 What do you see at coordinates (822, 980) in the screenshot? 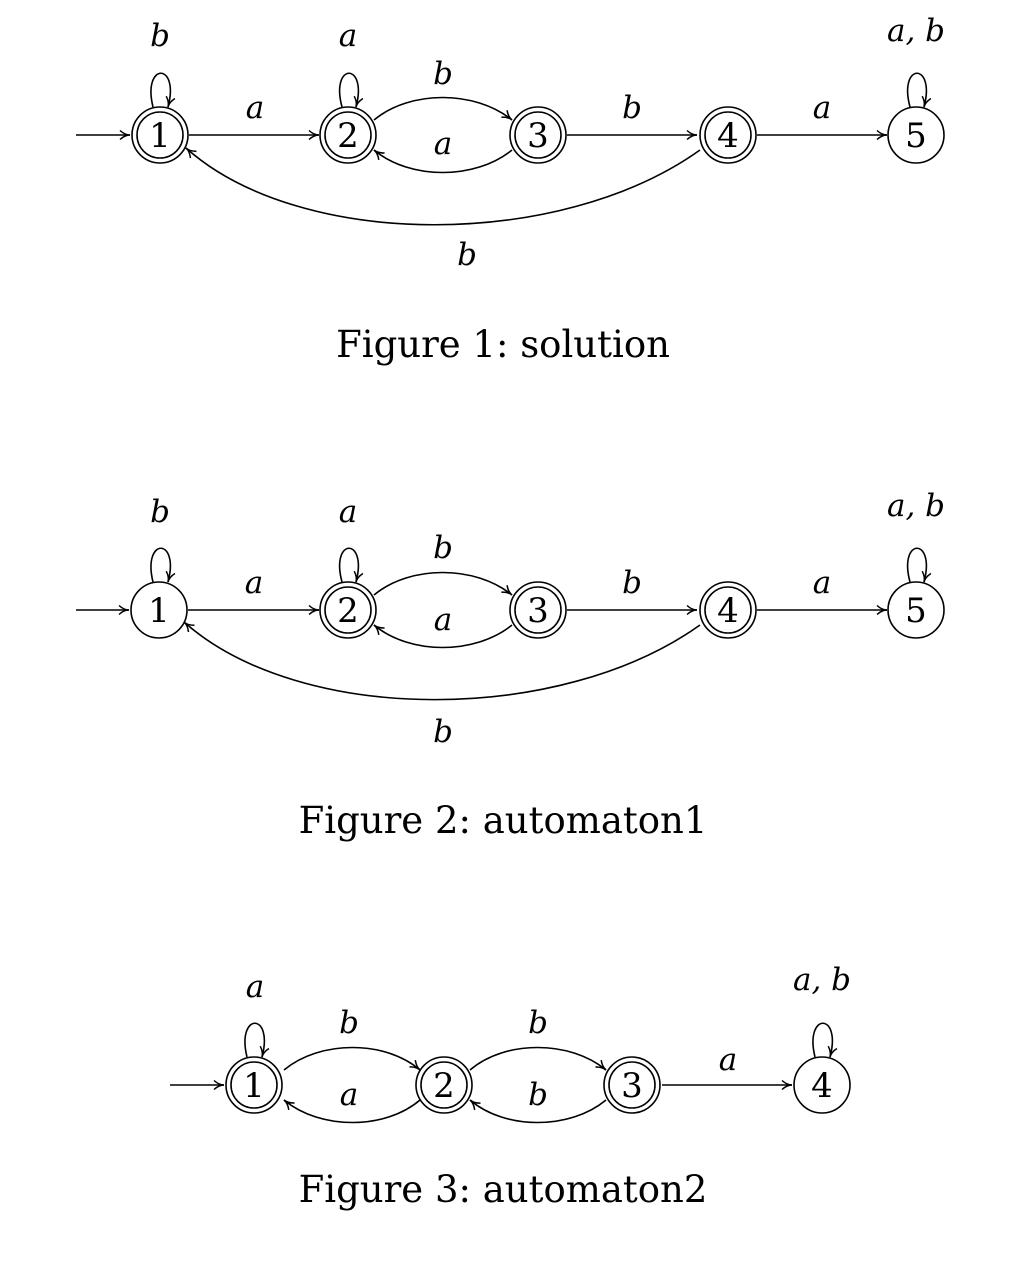
I see `label-4-4: a, b` at bounding box center [822, 980].